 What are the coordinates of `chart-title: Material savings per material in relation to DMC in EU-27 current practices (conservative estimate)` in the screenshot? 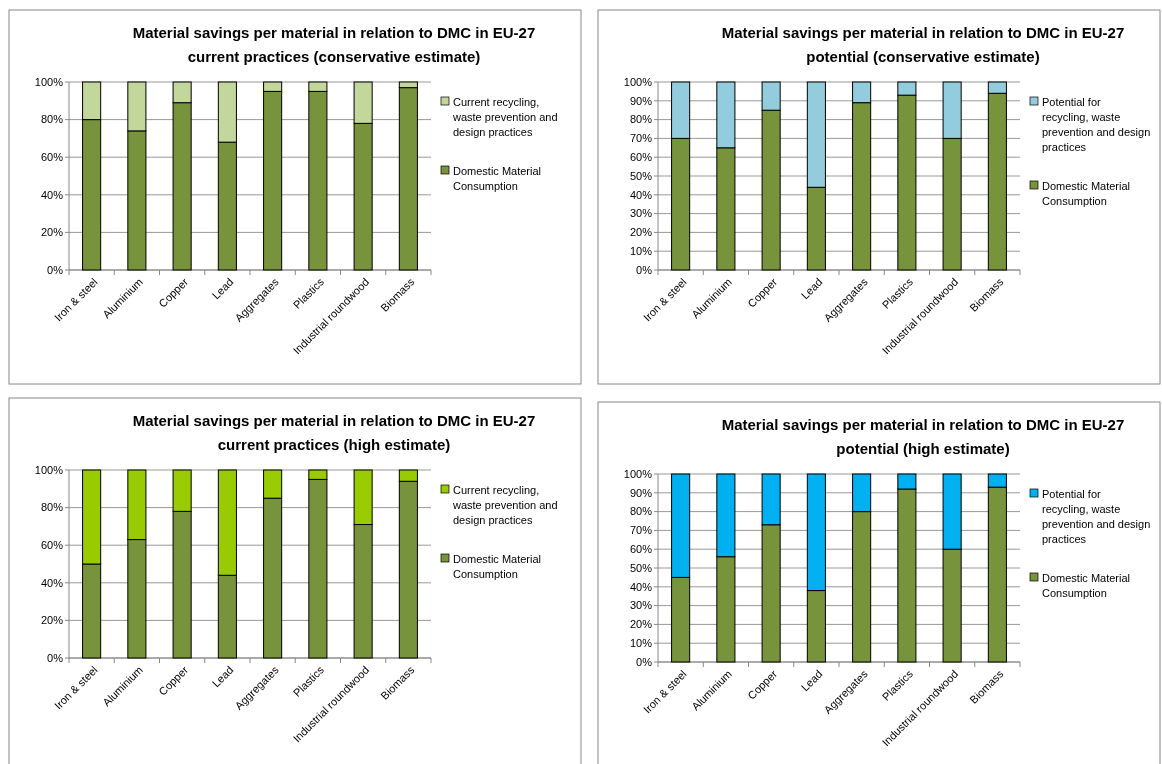 It's located at (334, 44).